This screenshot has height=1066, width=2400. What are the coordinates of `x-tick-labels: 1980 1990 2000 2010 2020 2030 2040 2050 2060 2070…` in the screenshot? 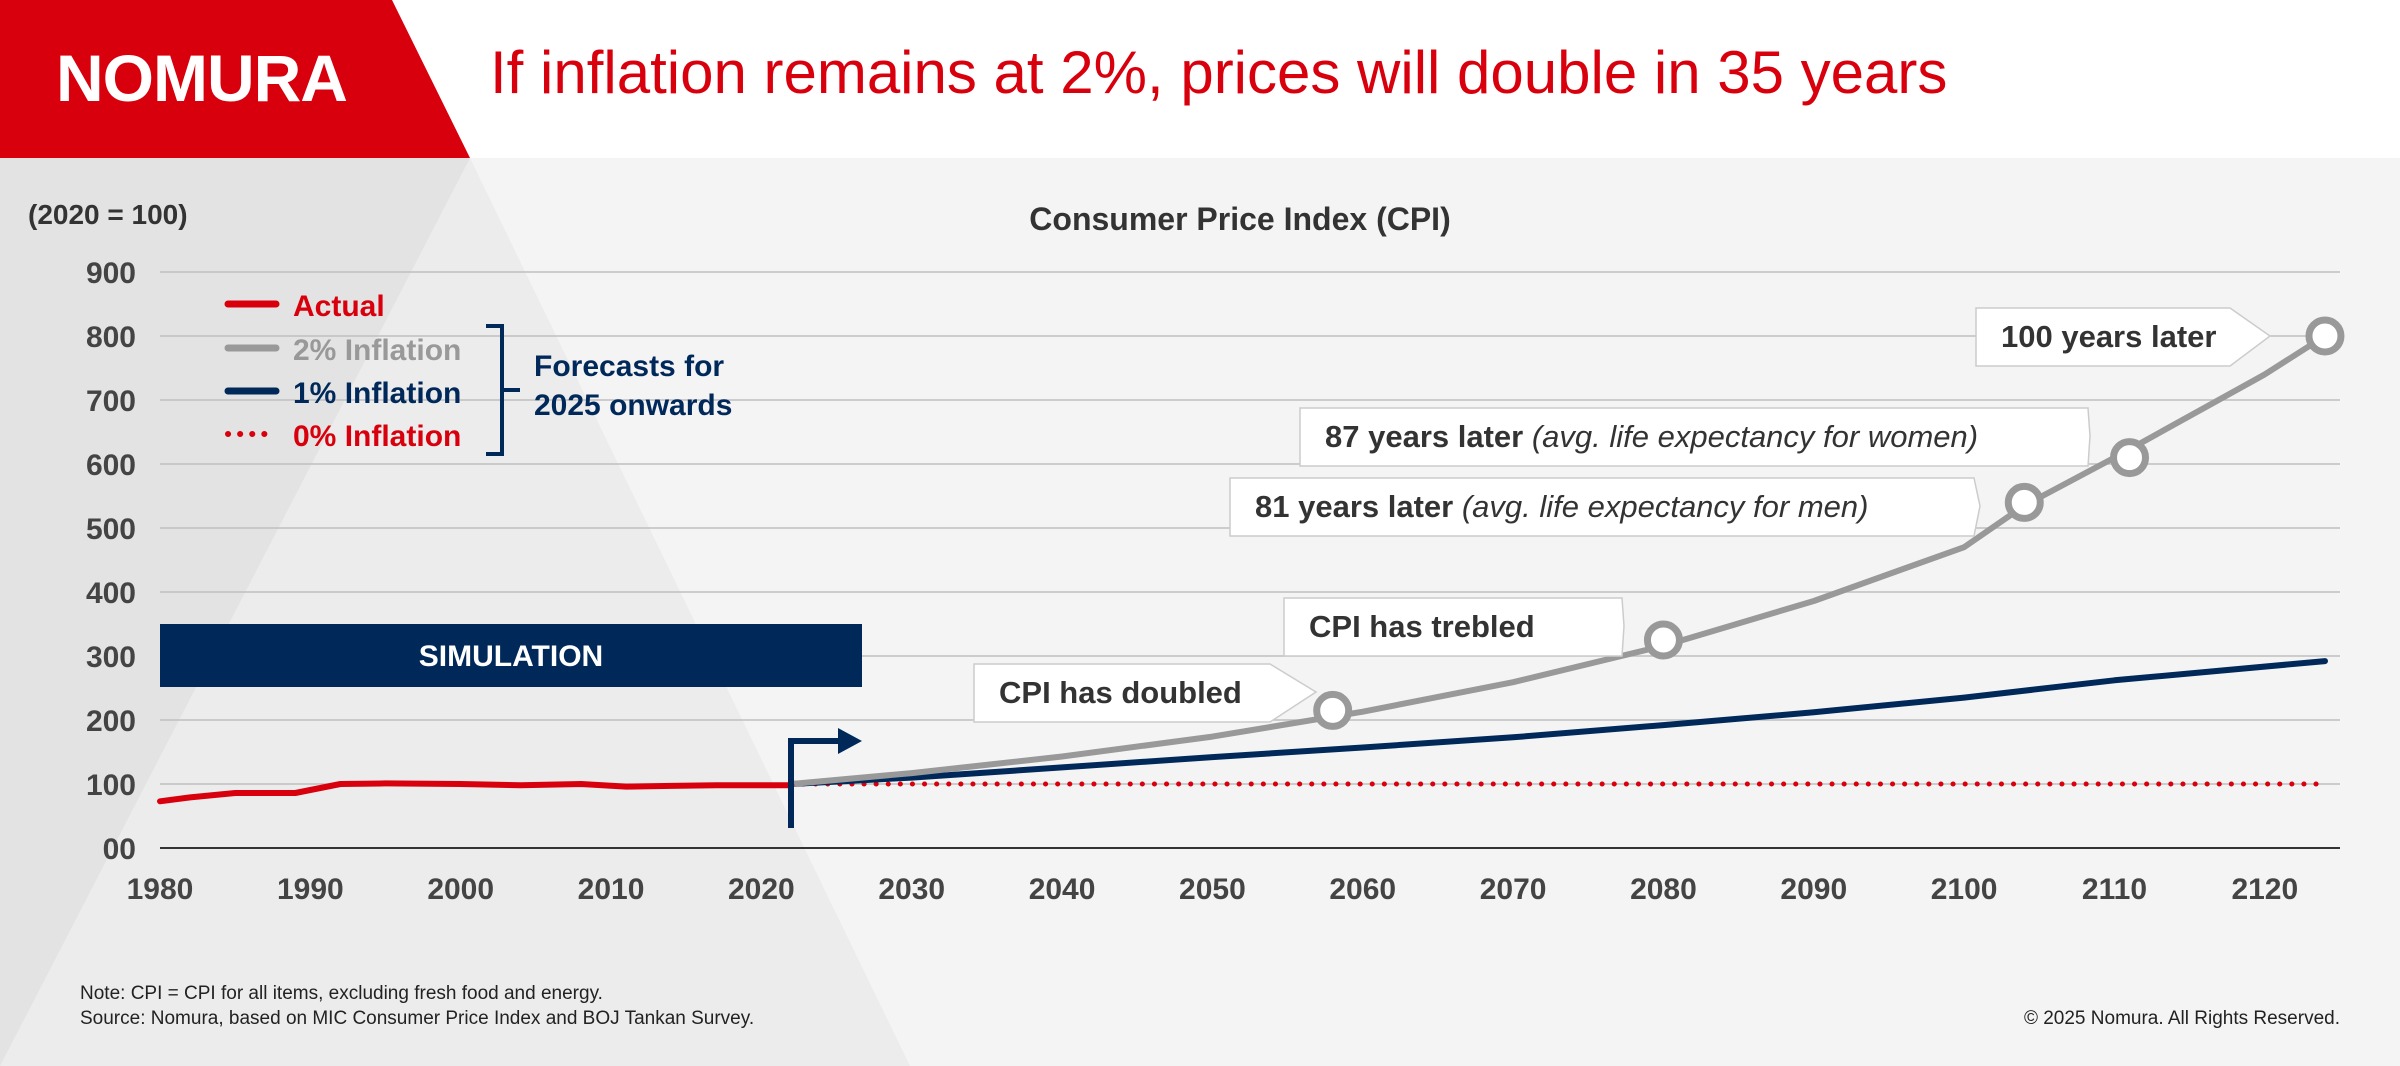 It's located at (1213, 889).